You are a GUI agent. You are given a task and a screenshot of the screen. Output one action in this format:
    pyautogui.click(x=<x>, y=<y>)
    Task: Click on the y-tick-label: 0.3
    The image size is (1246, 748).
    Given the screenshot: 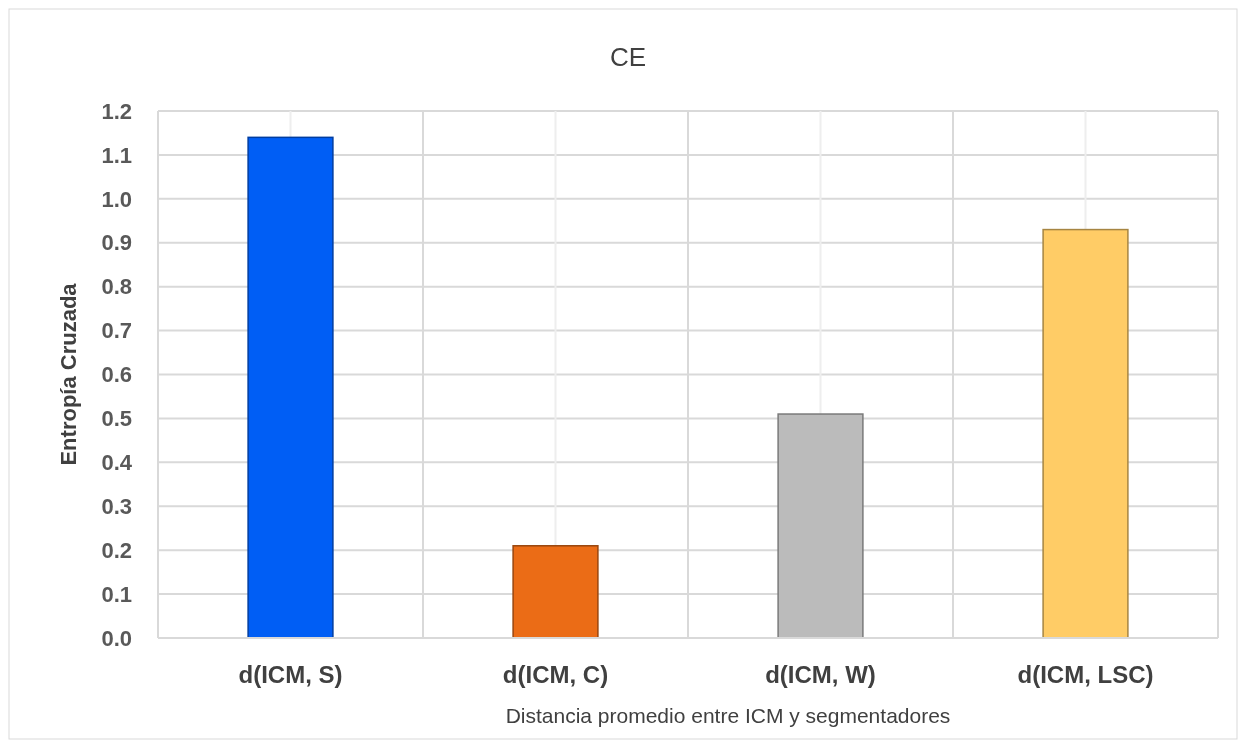 What is the action you would take?
    pyautogui.click(x=116, y=506)
    